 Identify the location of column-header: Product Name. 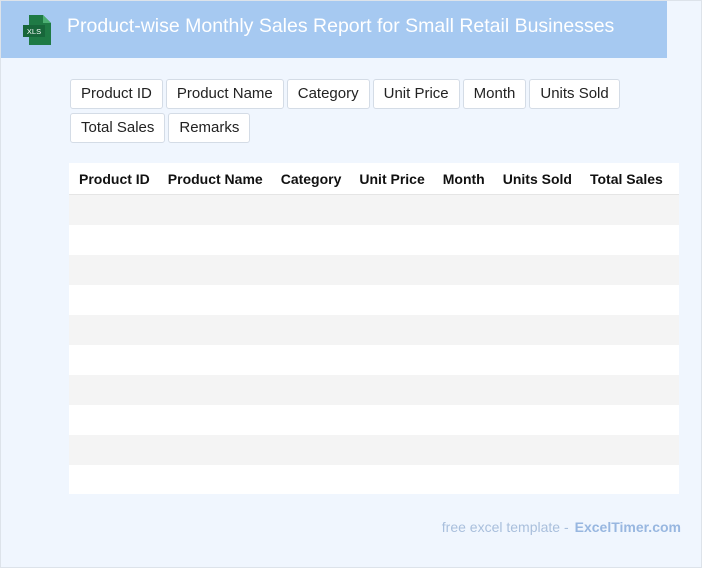
(214, 179).